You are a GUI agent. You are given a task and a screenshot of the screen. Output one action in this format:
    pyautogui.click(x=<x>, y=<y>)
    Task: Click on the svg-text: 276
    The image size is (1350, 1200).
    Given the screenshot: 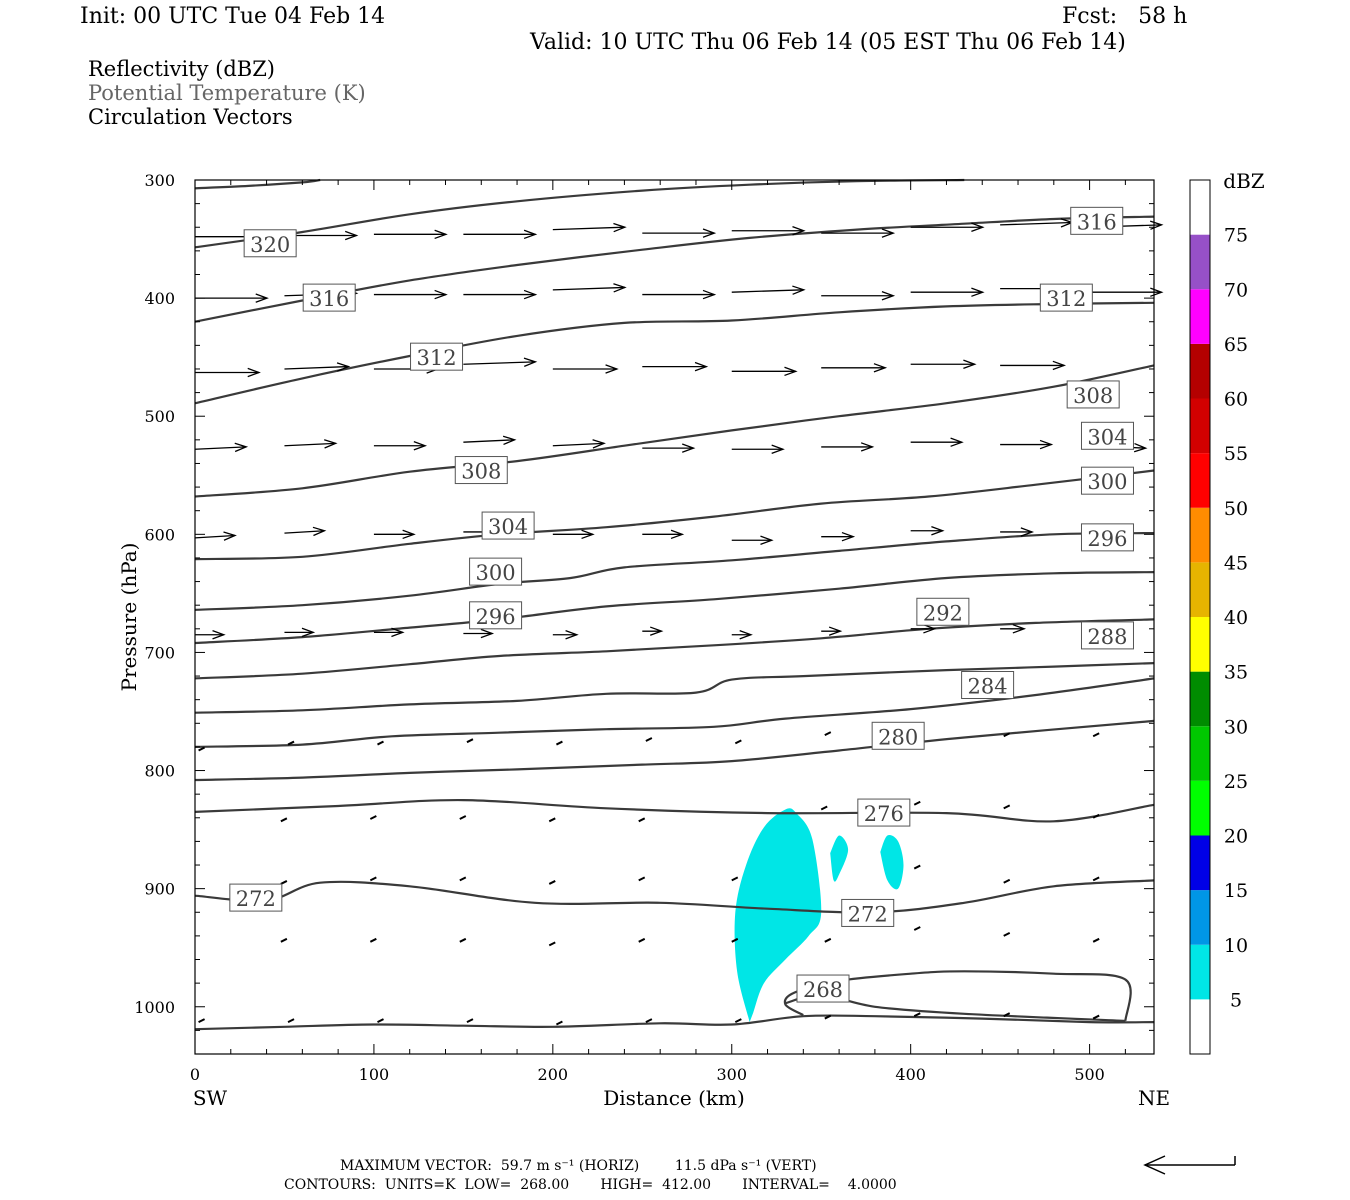 What is the action you would take?
    pyautogui.click(x=884, y=814)
    